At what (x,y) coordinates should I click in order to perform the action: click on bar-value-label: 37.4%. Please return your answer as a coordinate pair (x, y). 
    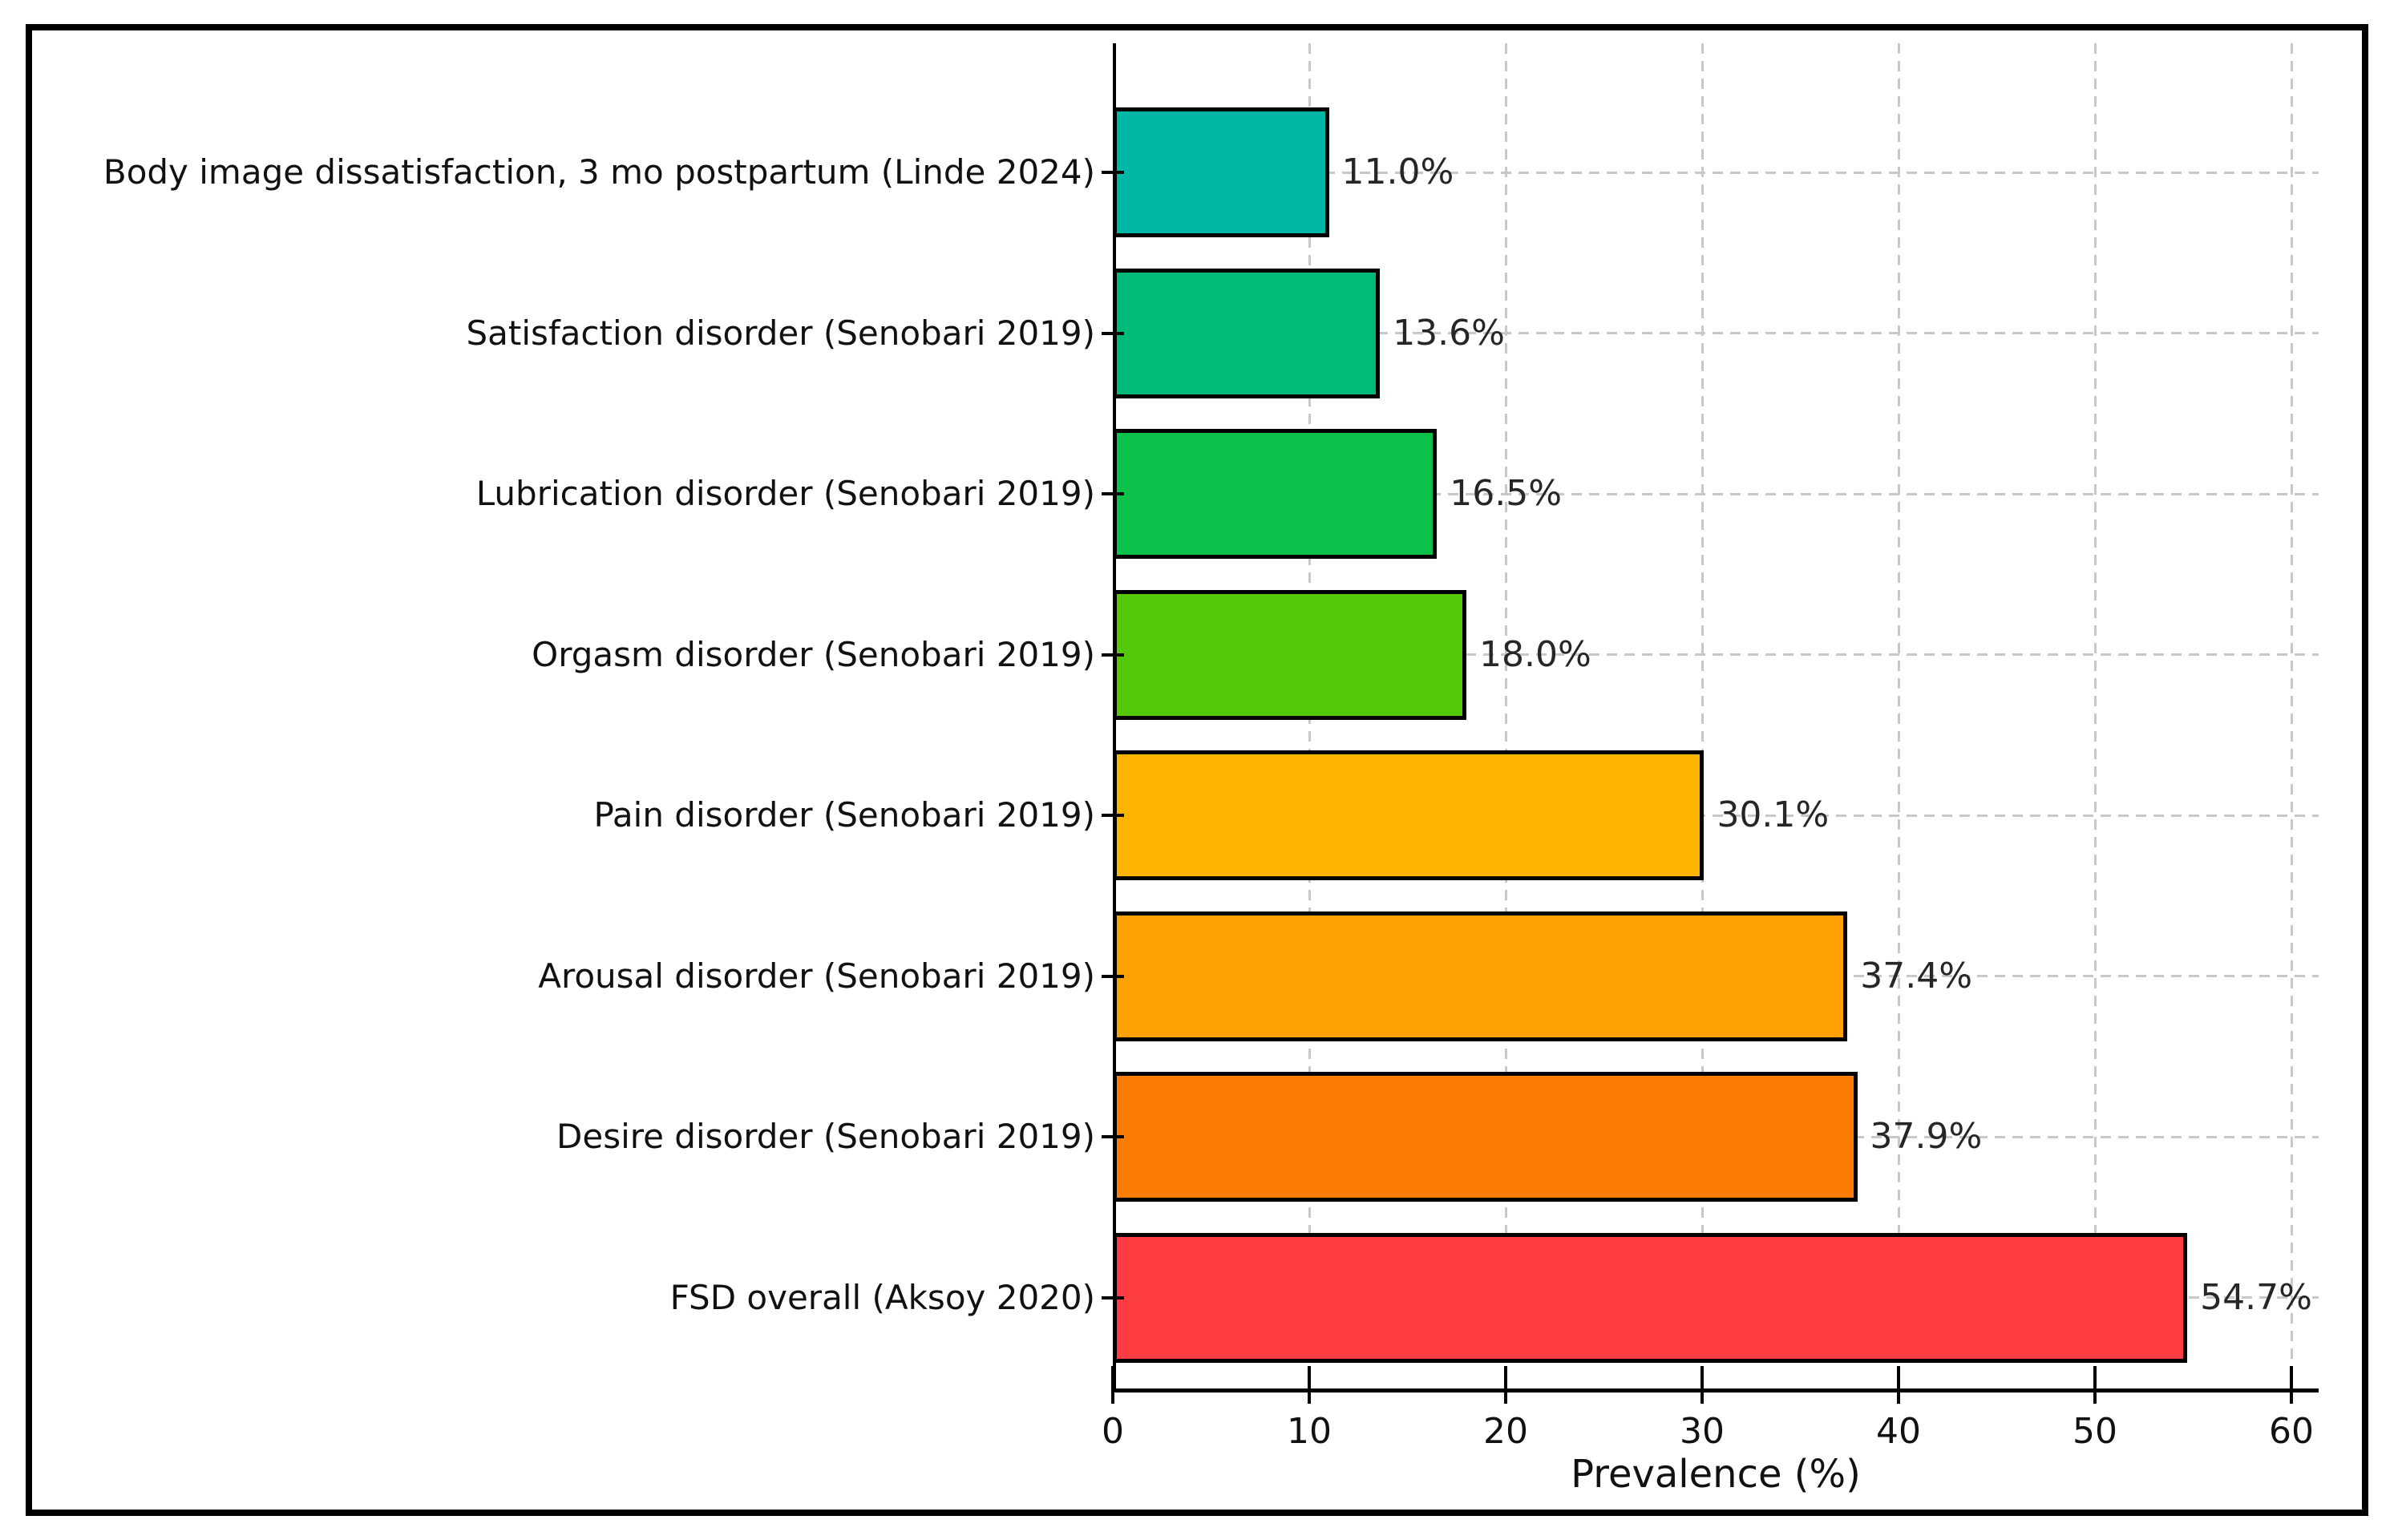
    Looking at the image, I should click on (1916, 976).